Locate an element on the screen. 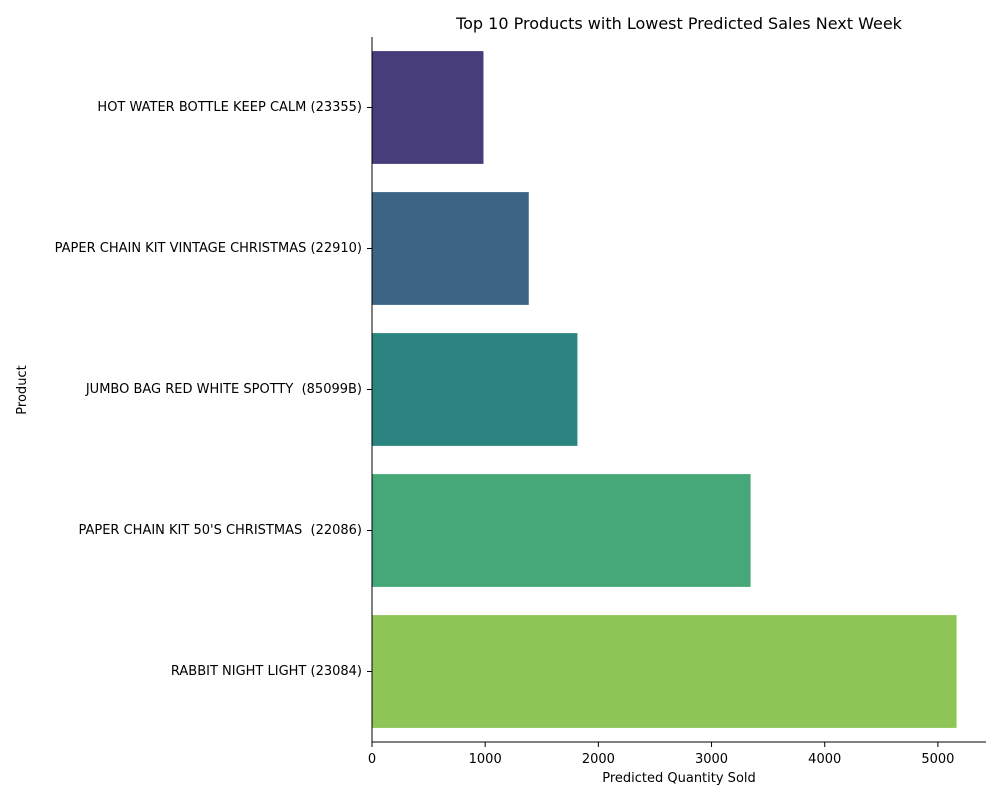 The image size is (1000, 804). x-tick-label: 0 is located at coordinates (372, 759).